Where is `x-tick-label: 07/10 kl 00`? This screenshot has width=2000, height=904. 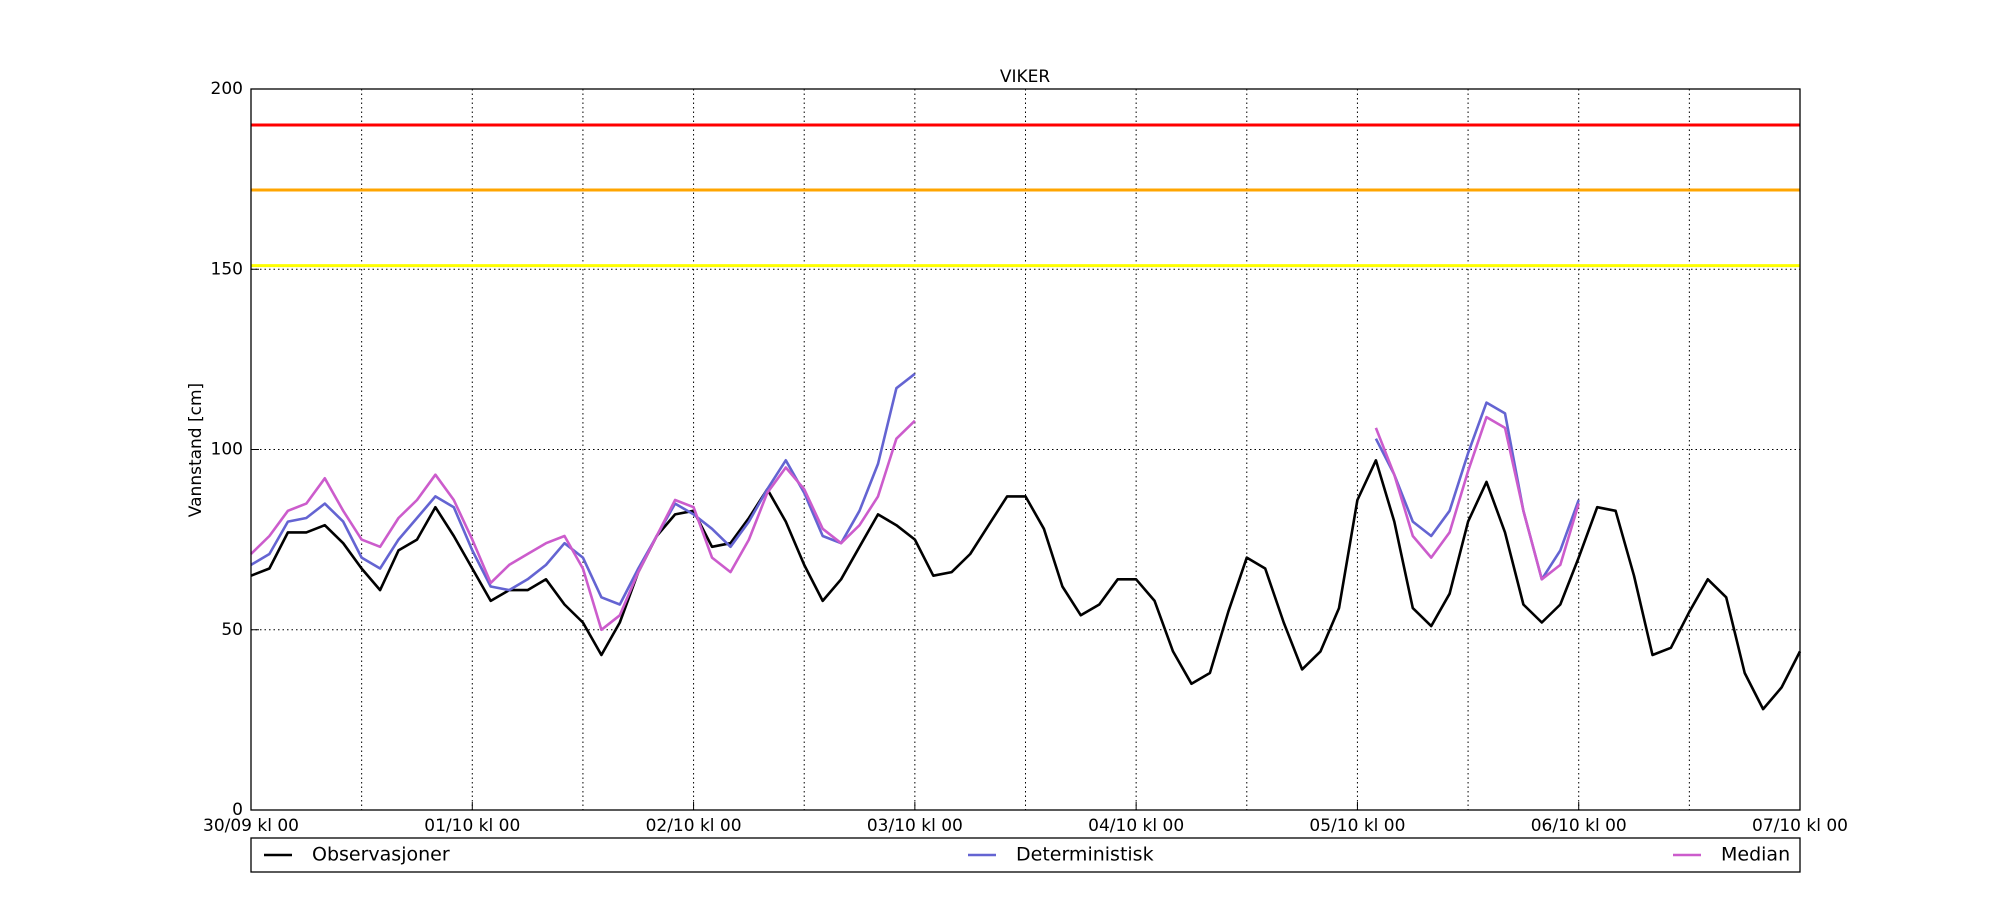 x-tick-label: 07/10 kl 00 is located at coordinates (1800, 826).